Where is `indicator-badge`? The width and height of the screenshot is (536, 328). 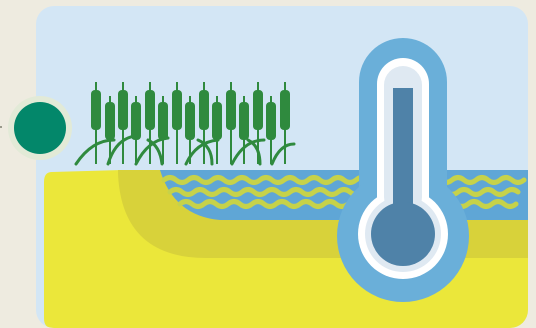
indicator-badge is located at coordinates (40, 128).